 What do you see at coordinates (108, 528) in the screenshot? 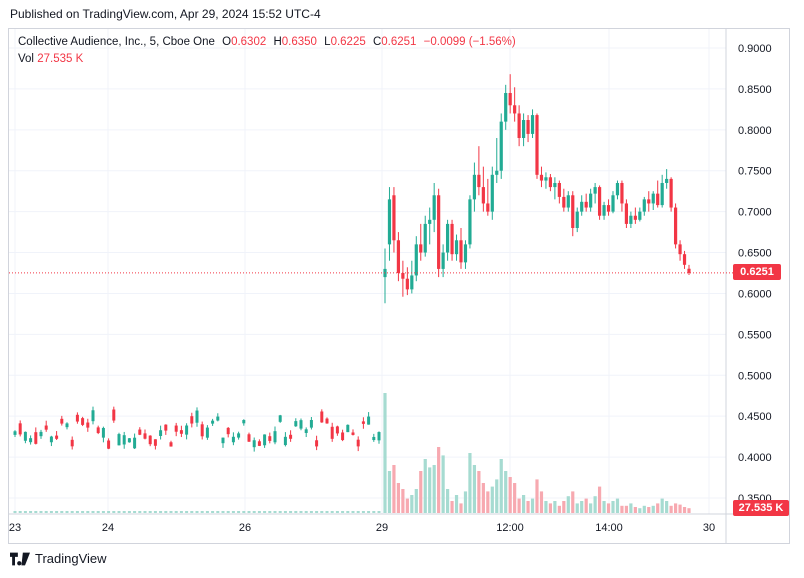
I see `x-tick-label: 24` at bounding box center [108, 528].